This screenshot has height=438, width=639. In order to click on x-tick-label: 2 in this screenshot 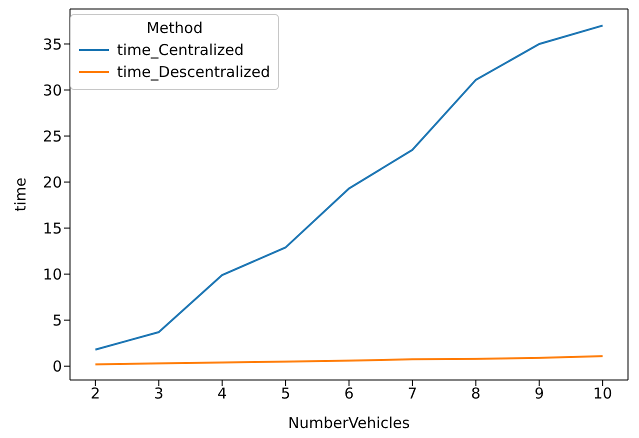, I will do `click(95, 393)`.